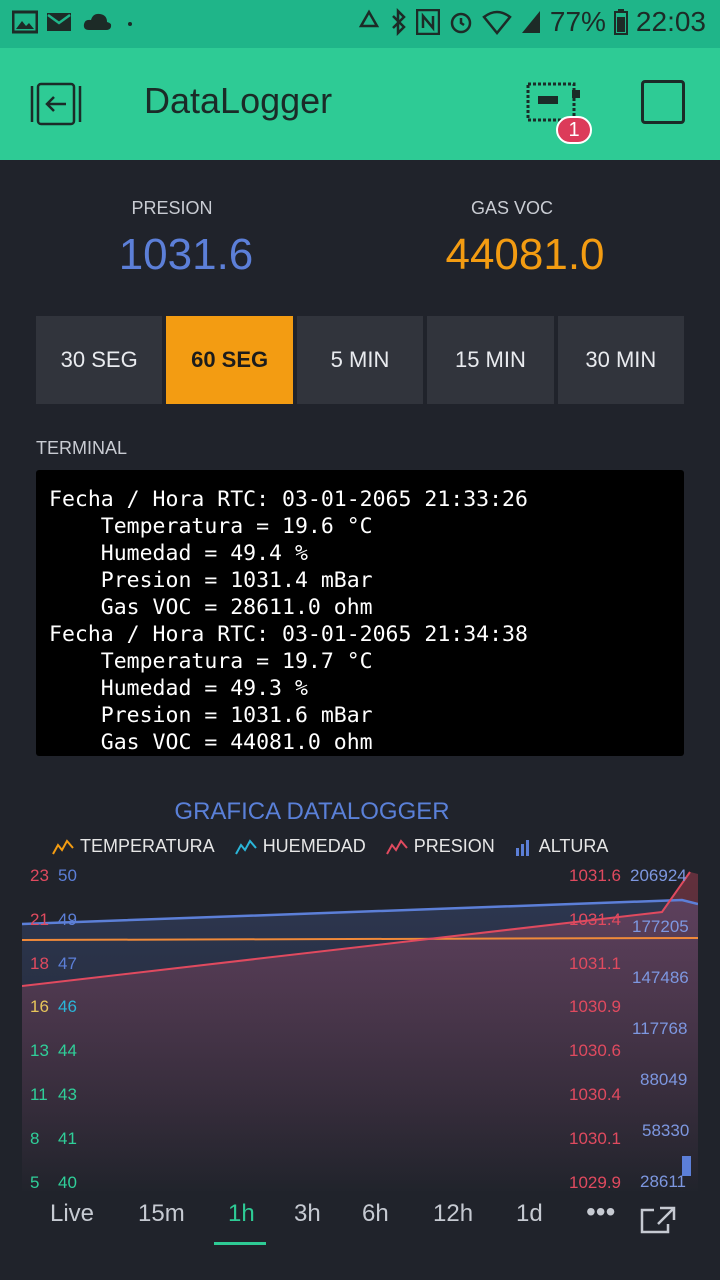 The height and width of the screenshot is (1280, 720). Describe the element at coordinates (39, 875) in the screenshot. I see `tick-temp-1: 23` at that location.